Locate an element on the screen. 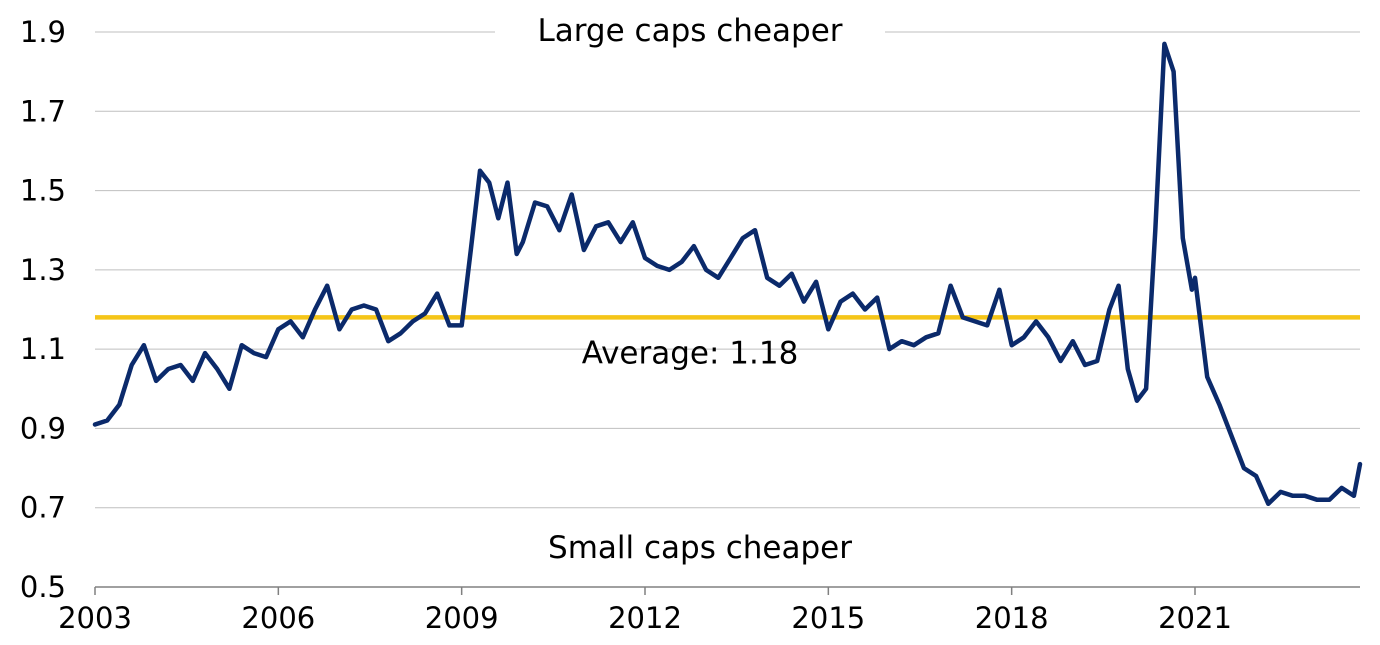 This screenshot has height=645, width=1380. y-tick-label: 0.5 is located at coordinates (43, 587).